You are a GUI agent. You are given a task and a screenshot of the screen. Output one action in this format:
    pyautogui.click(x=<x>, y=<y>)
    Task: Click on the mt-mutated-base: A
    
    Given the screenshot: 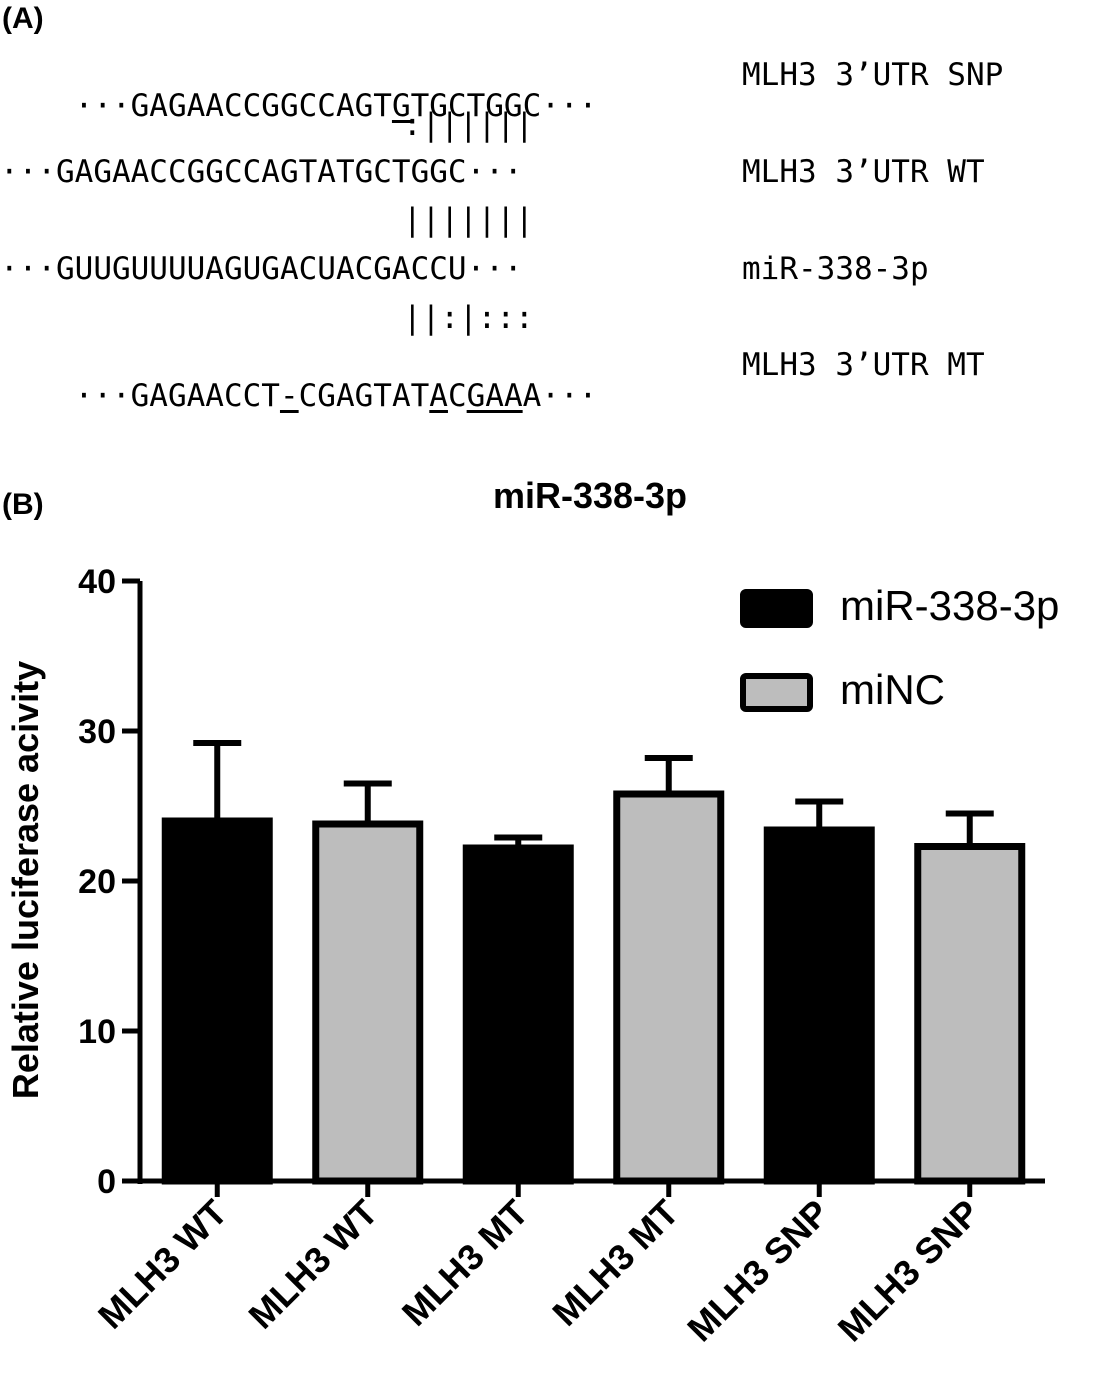 What is the action you would take?
    pyautogui.click(x=438, y=396)
    